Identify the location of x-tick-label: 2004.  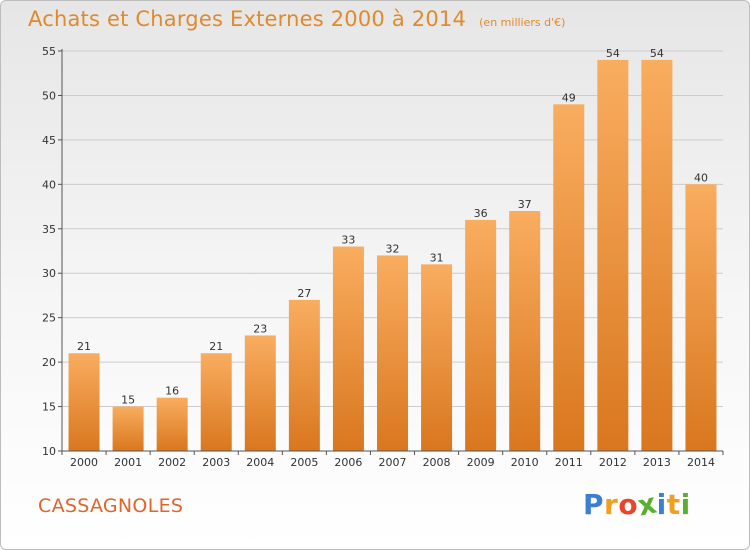
(260, 462).